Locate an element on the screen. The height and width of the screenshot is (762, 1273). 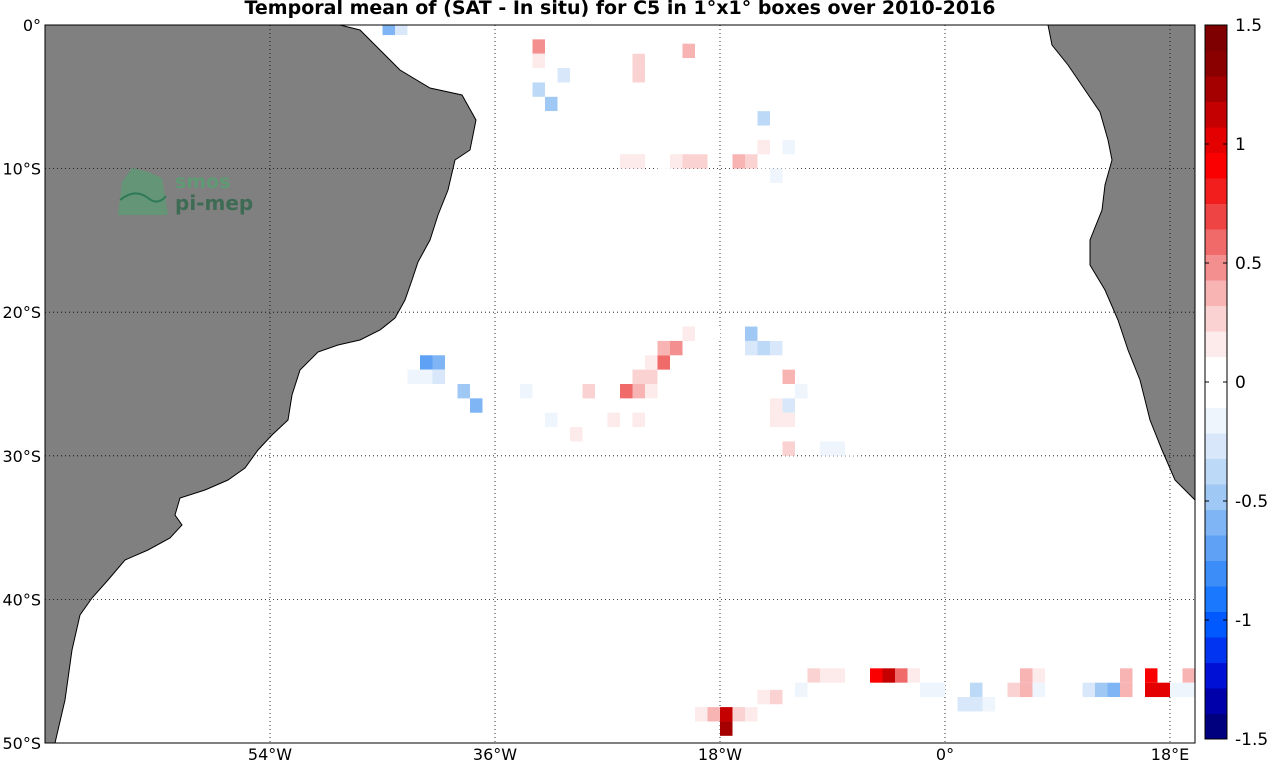
x-tick-label: 18°W is located at coordinates (720, 753).